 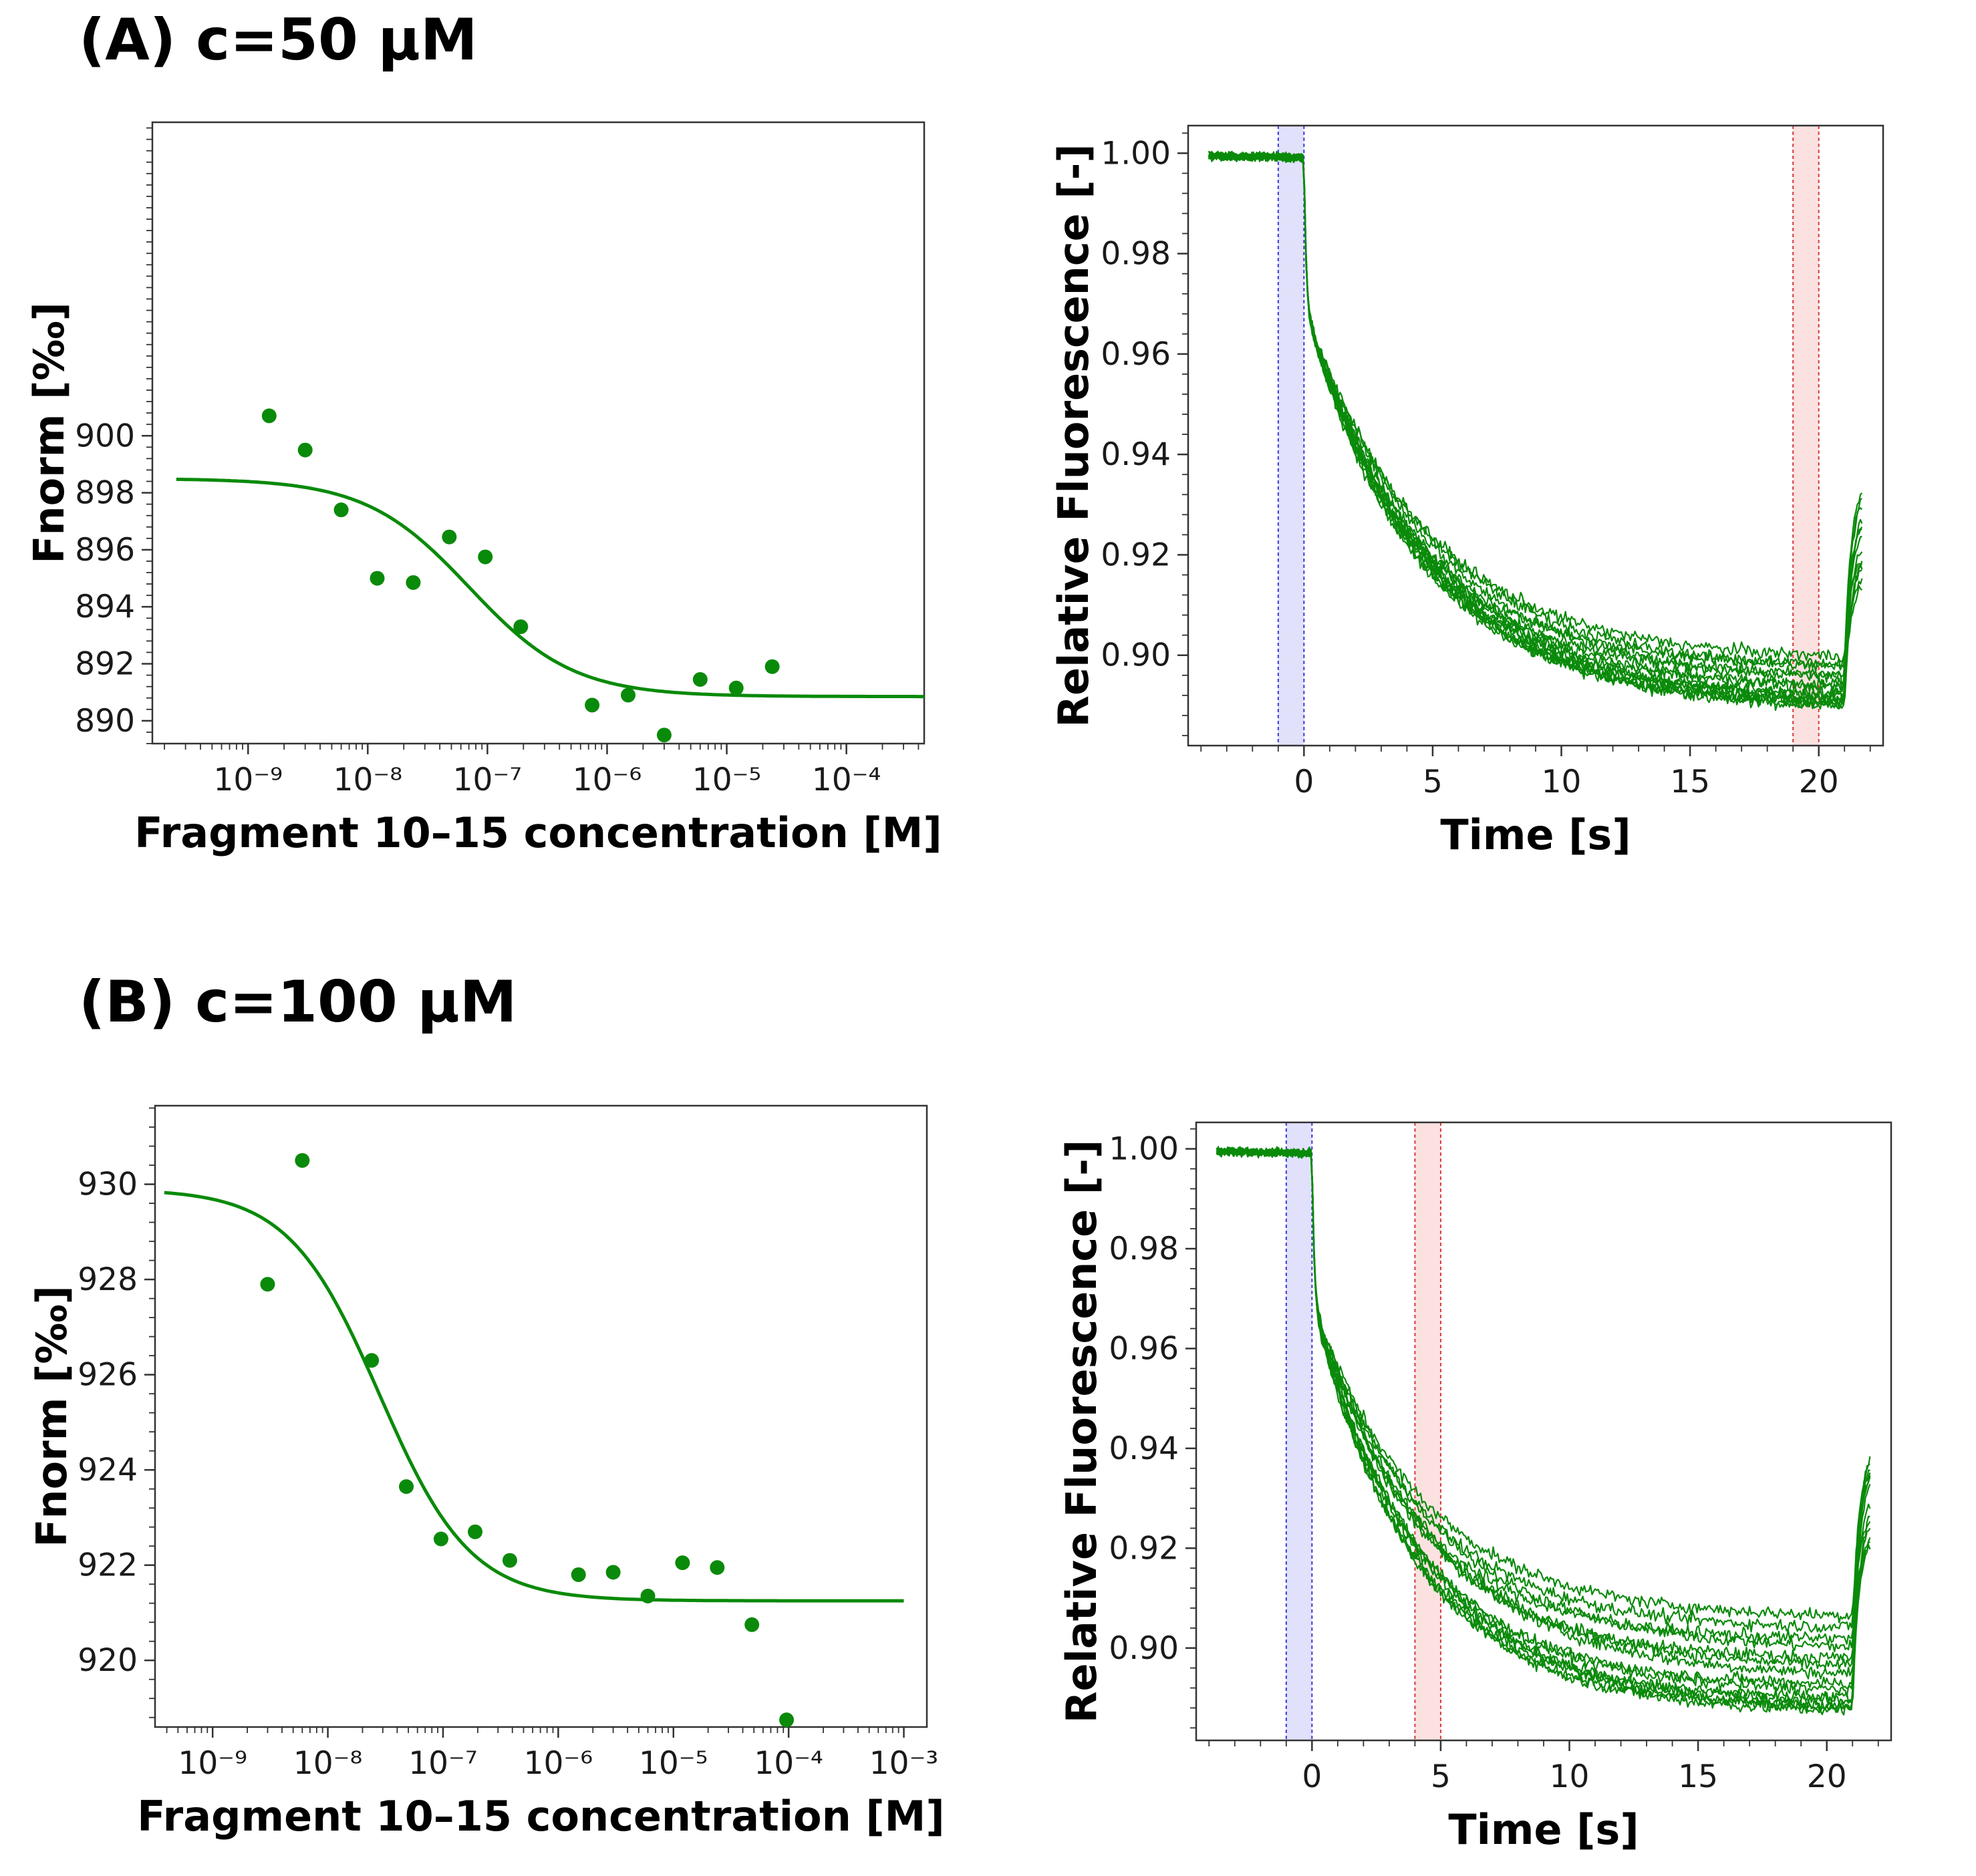 I want to click on y-tick-label: 920, so click(x=108, y=1660).